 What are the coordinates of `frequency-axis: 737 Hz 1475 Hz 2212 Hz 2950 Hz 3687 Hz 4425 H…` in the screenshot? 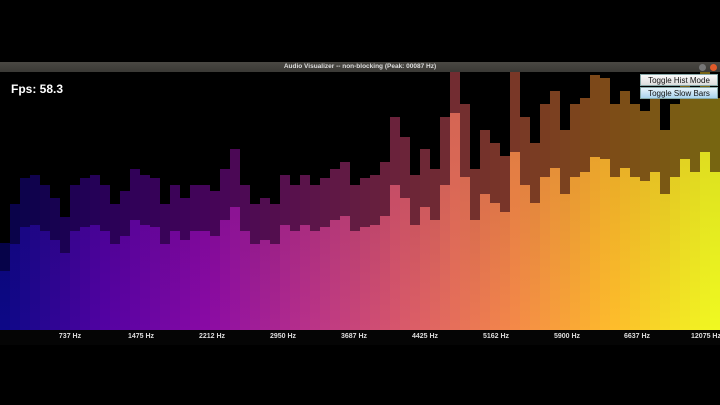 It's located at (360, 337).